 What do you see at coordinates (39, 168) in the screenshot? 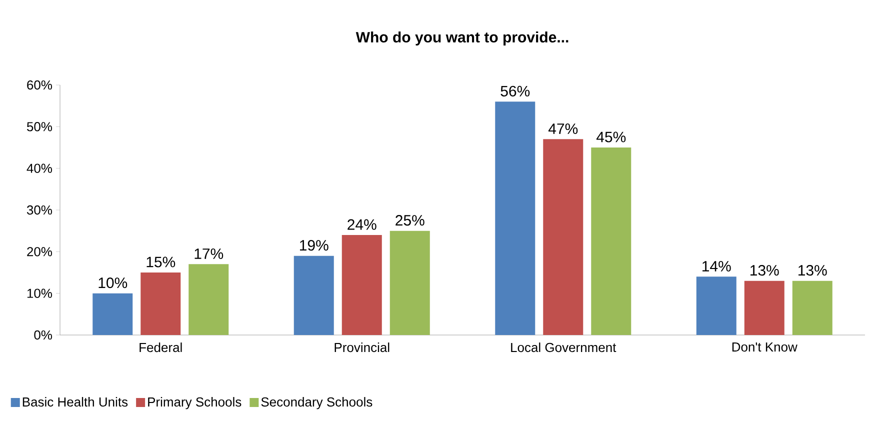
I see `y-tick-label: 40%` at bounding box center [39, 168].